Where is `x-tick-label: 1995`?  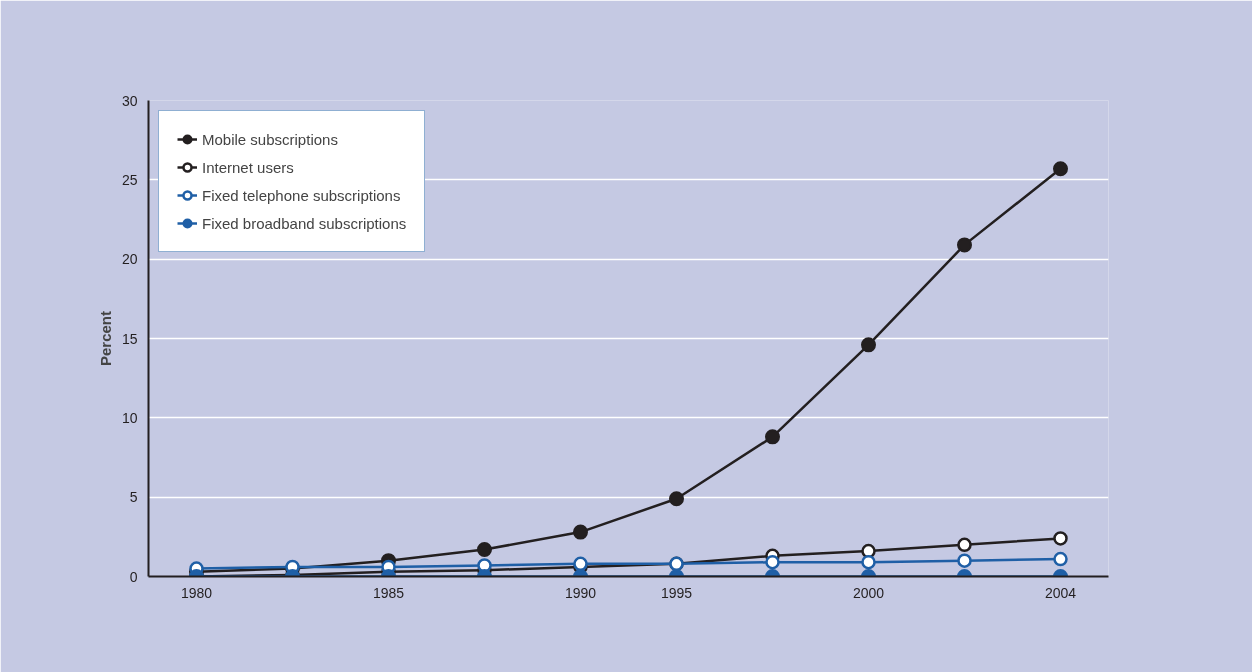 x-tick-label: 1995 is located at coordinates (676, 592).